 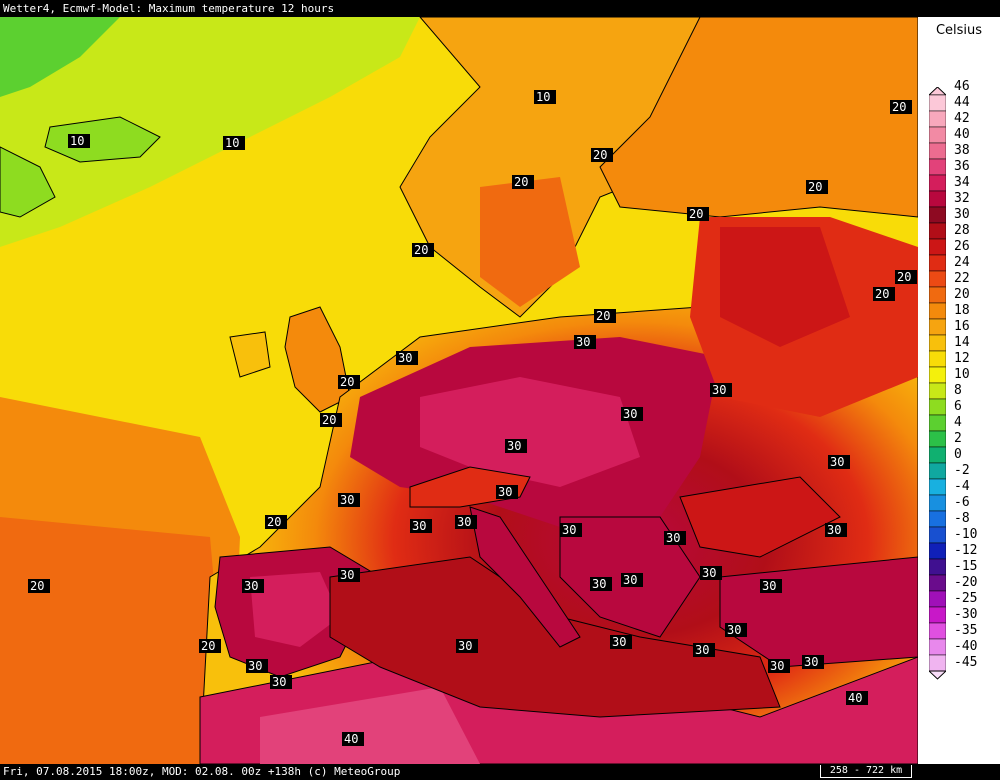 I want to click on iceland, so click(x=102, y=139).